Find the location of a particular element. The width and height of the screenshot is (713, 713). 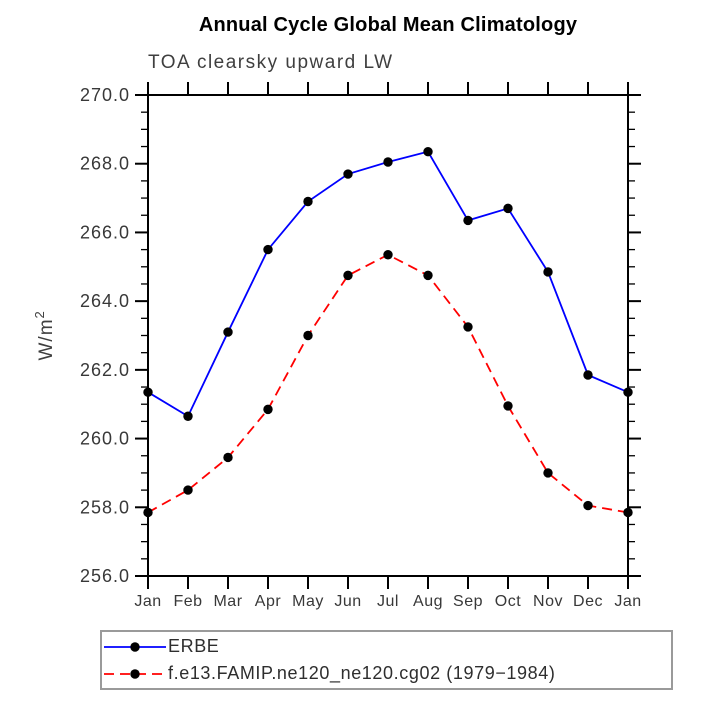

x-tick-label: Apr is located at coordinates (268, 601).